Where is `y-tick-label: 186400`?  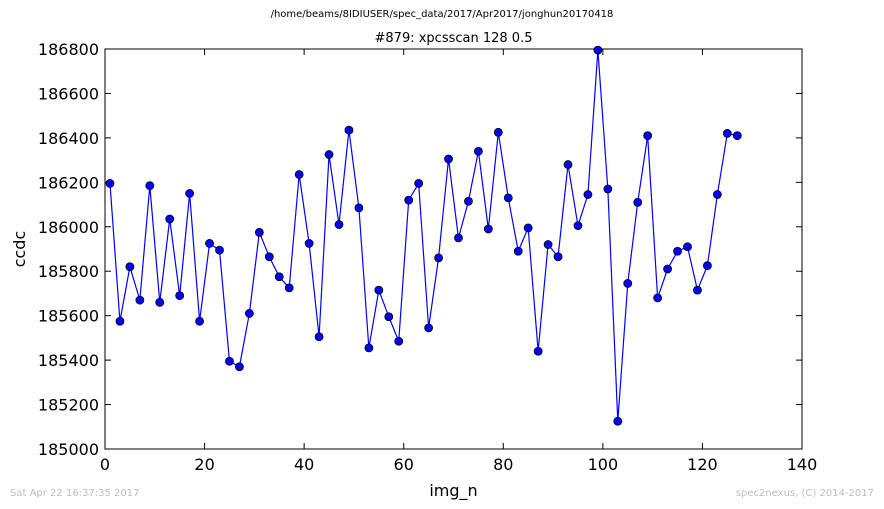
y-tick-label: 186400 is located at coordinates (68, 138).